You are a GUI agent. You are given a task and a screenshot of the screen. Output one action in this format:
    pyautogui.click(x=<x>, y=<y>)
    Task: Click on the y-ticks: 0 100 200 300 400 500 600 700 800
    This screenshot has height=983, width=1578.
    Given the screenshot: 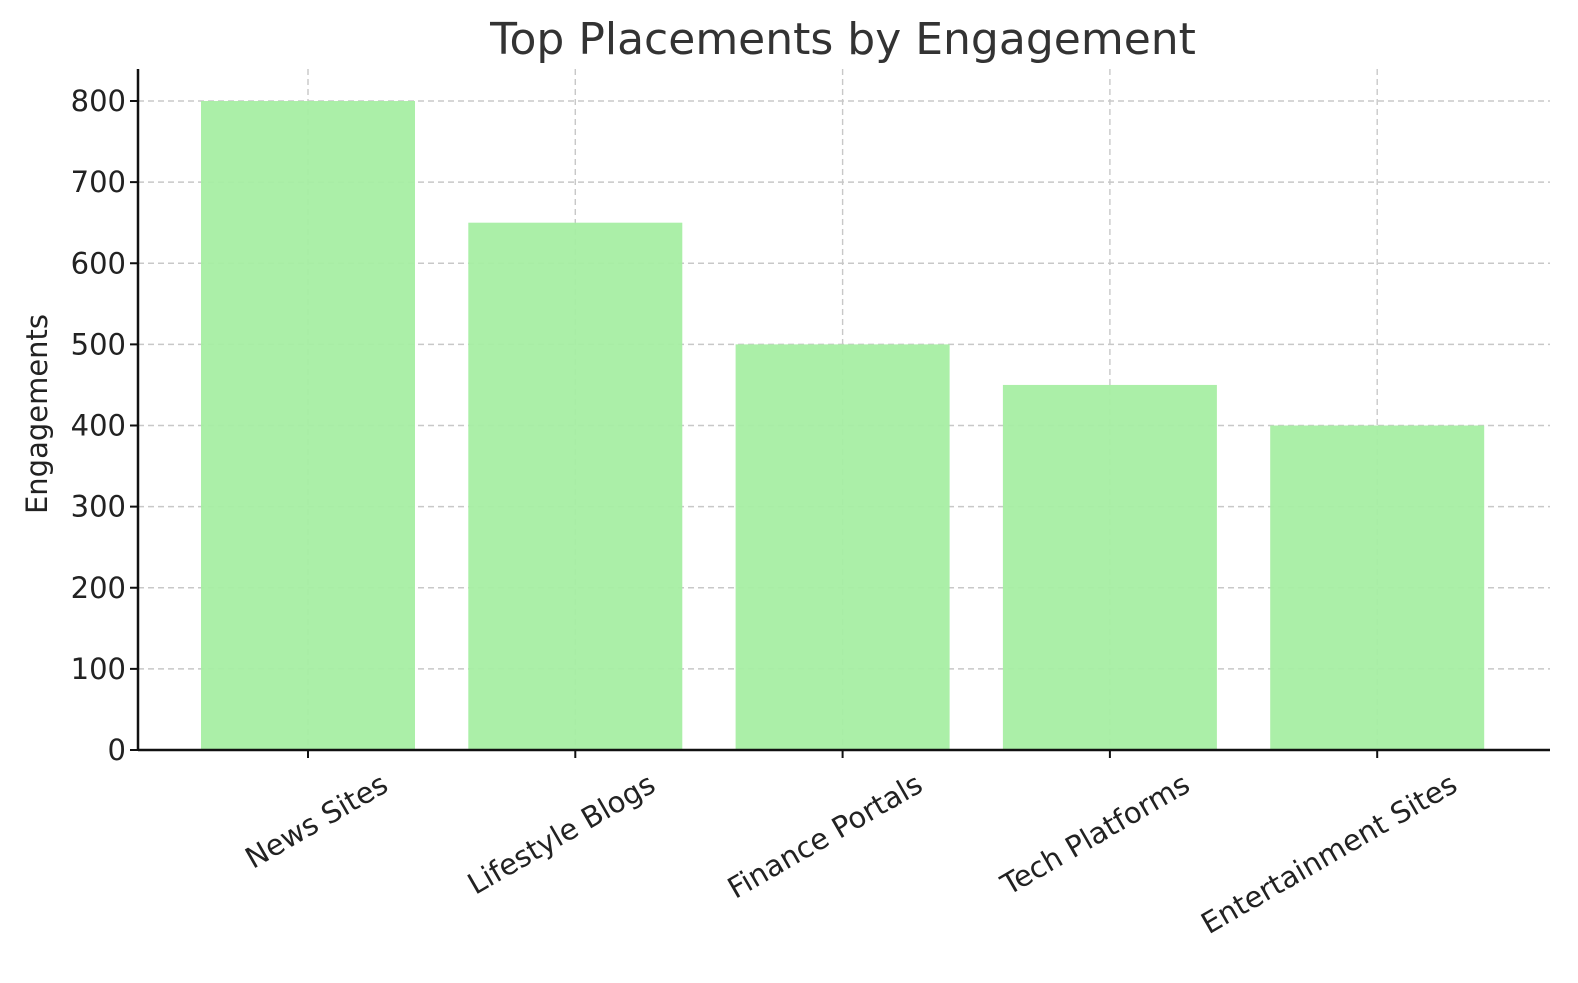 What is the action you would take?
    pyautogui.click(x=104, y=425)
    